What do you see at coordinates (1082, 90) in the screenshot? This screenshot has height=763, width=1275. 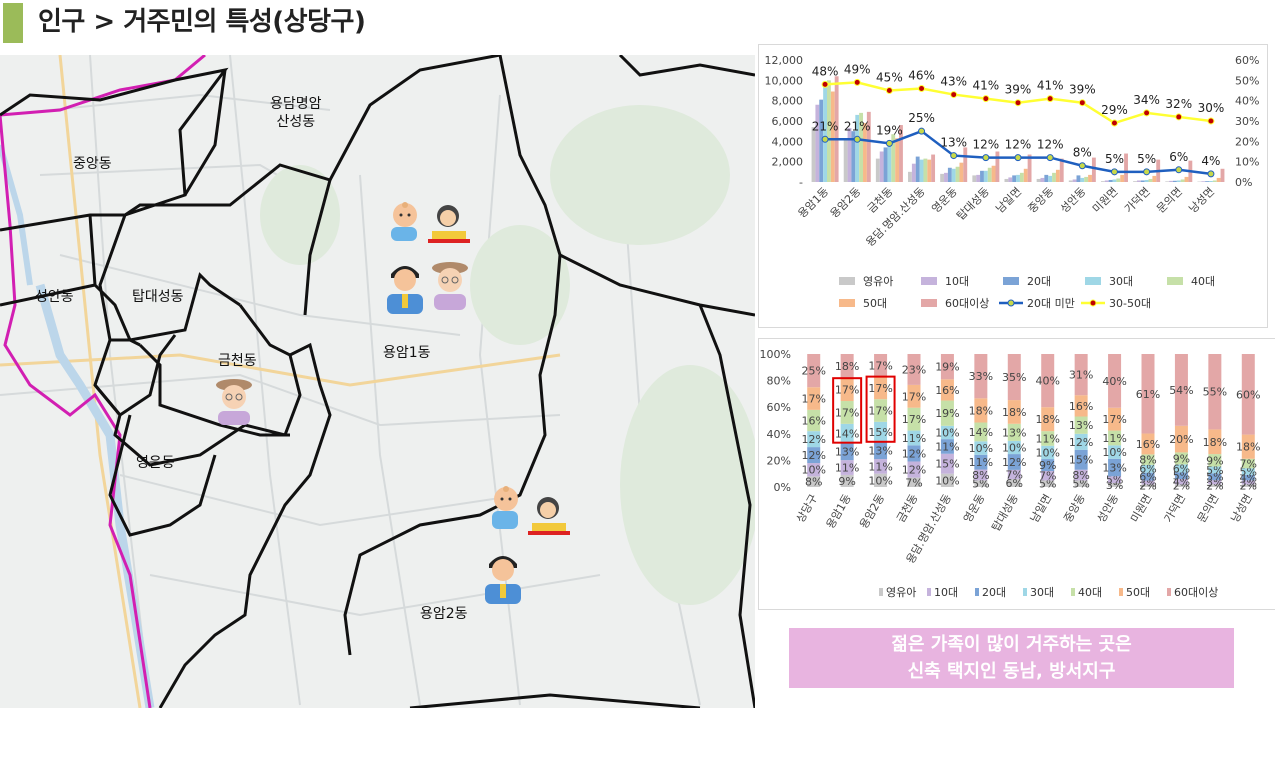 I see `data-label: 39%` at bounding box center [1082, 90].